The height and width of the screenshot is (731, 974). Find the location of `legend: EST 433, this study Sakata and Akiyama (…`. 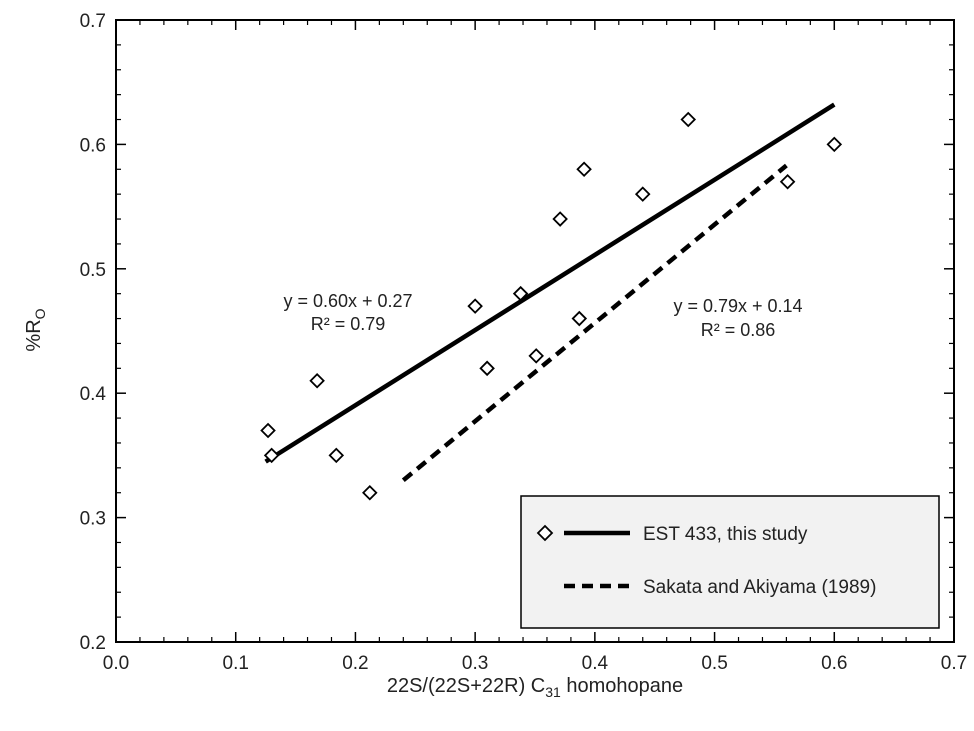

legend: EST 433, this study Sakata and Akiyama (… is located at coordinates (730, 562).